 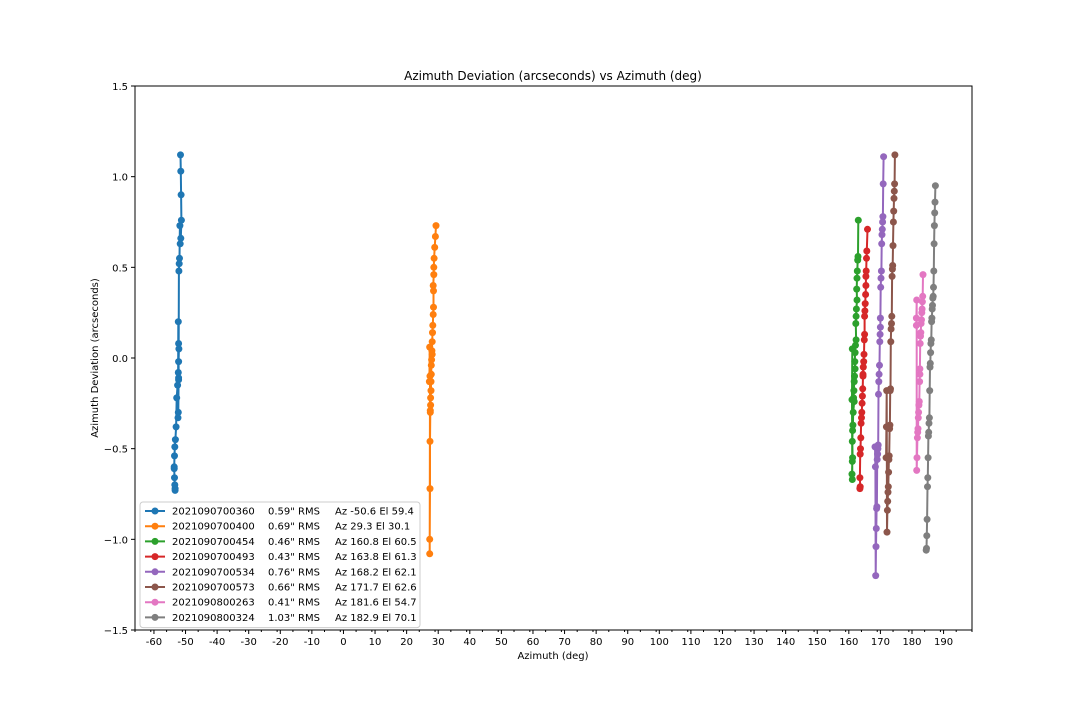 I want to click on legend-label-name: 2021090700573, so click(x=213, y=588).